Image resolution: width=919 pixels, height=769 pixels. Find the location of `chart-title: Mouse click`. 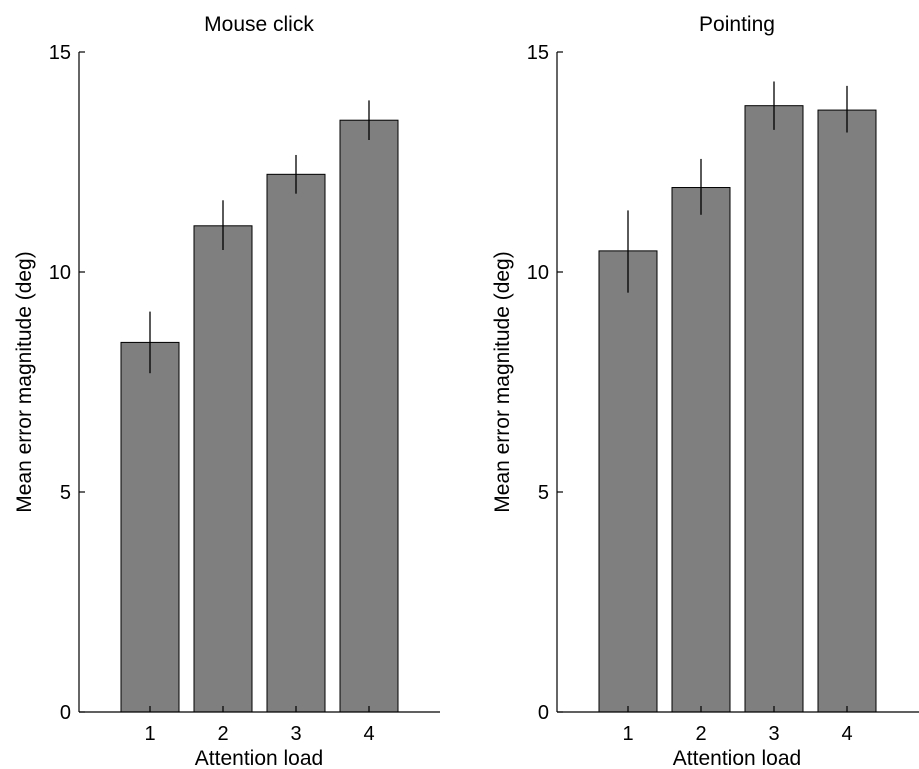

chart-title: Mouse click is located at coordinates (259, 24).